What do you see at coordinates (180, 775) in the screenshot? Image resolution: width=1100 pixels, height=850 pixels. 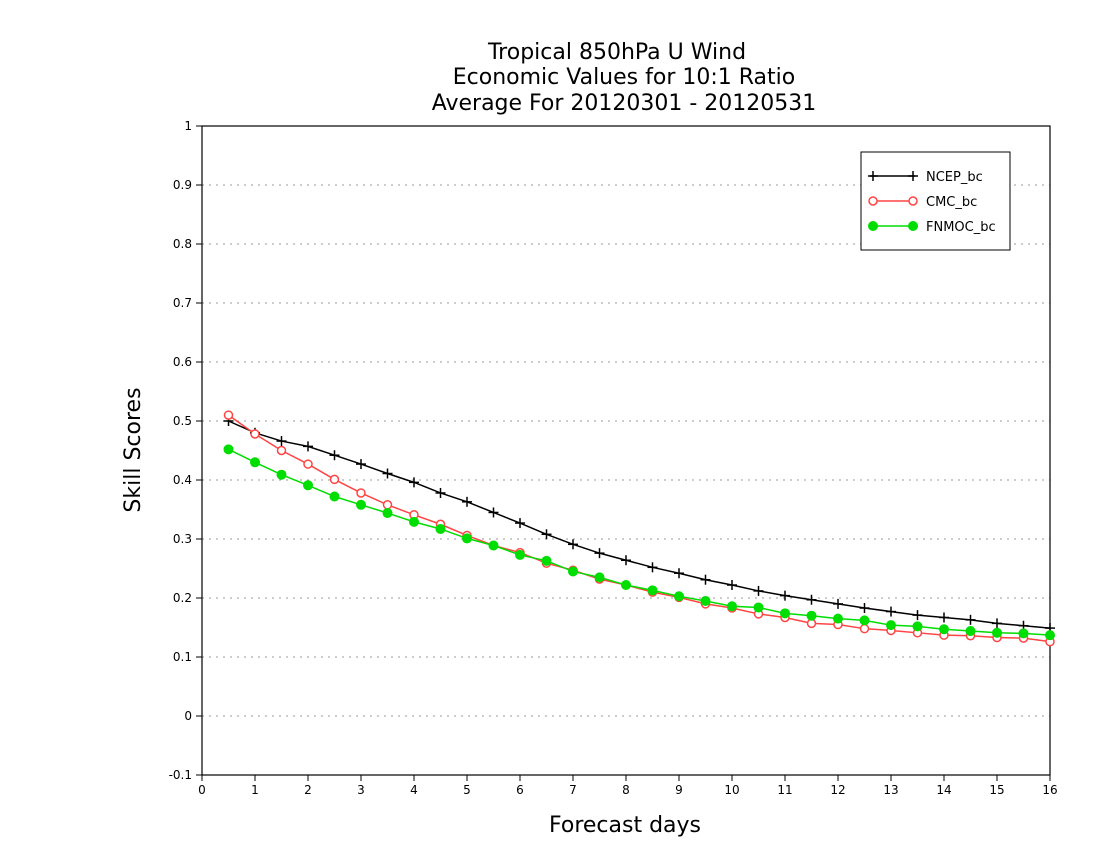 I see `y-tick-label: -0.1` at bounding box center [180, 775].